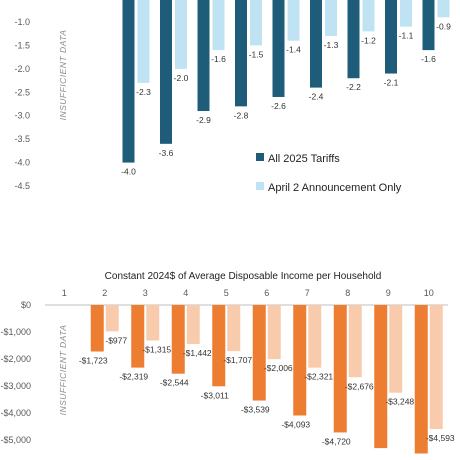 This screenshot has width=460, height=460. Describe the element at coordinates (22, 186) in the screenshot. I see `top-y-tick-4-5: -4.5` at that location.